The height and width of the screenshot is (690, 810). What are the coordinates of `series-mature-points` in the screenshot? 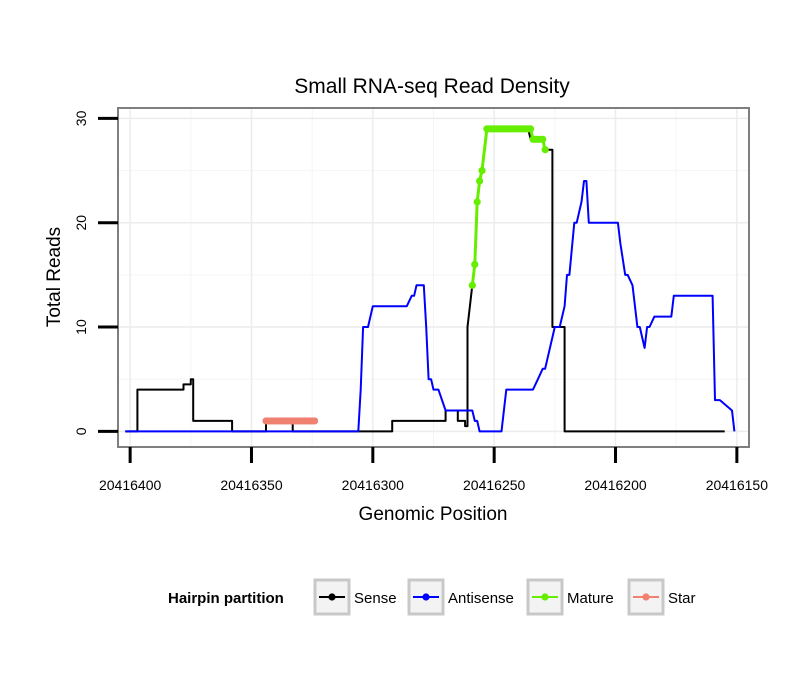 It's located at (508, 207).